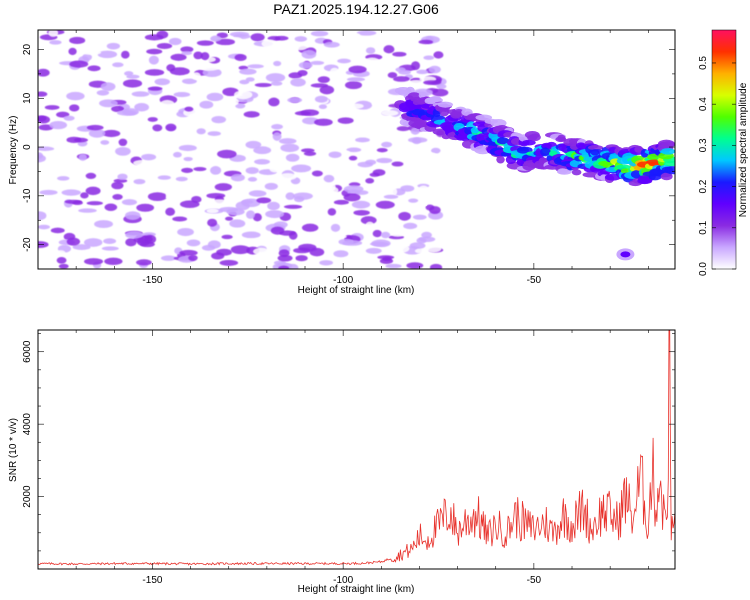 The image size is (750, 600). I want to click on x-tick-label: -100, so click(343, 580).